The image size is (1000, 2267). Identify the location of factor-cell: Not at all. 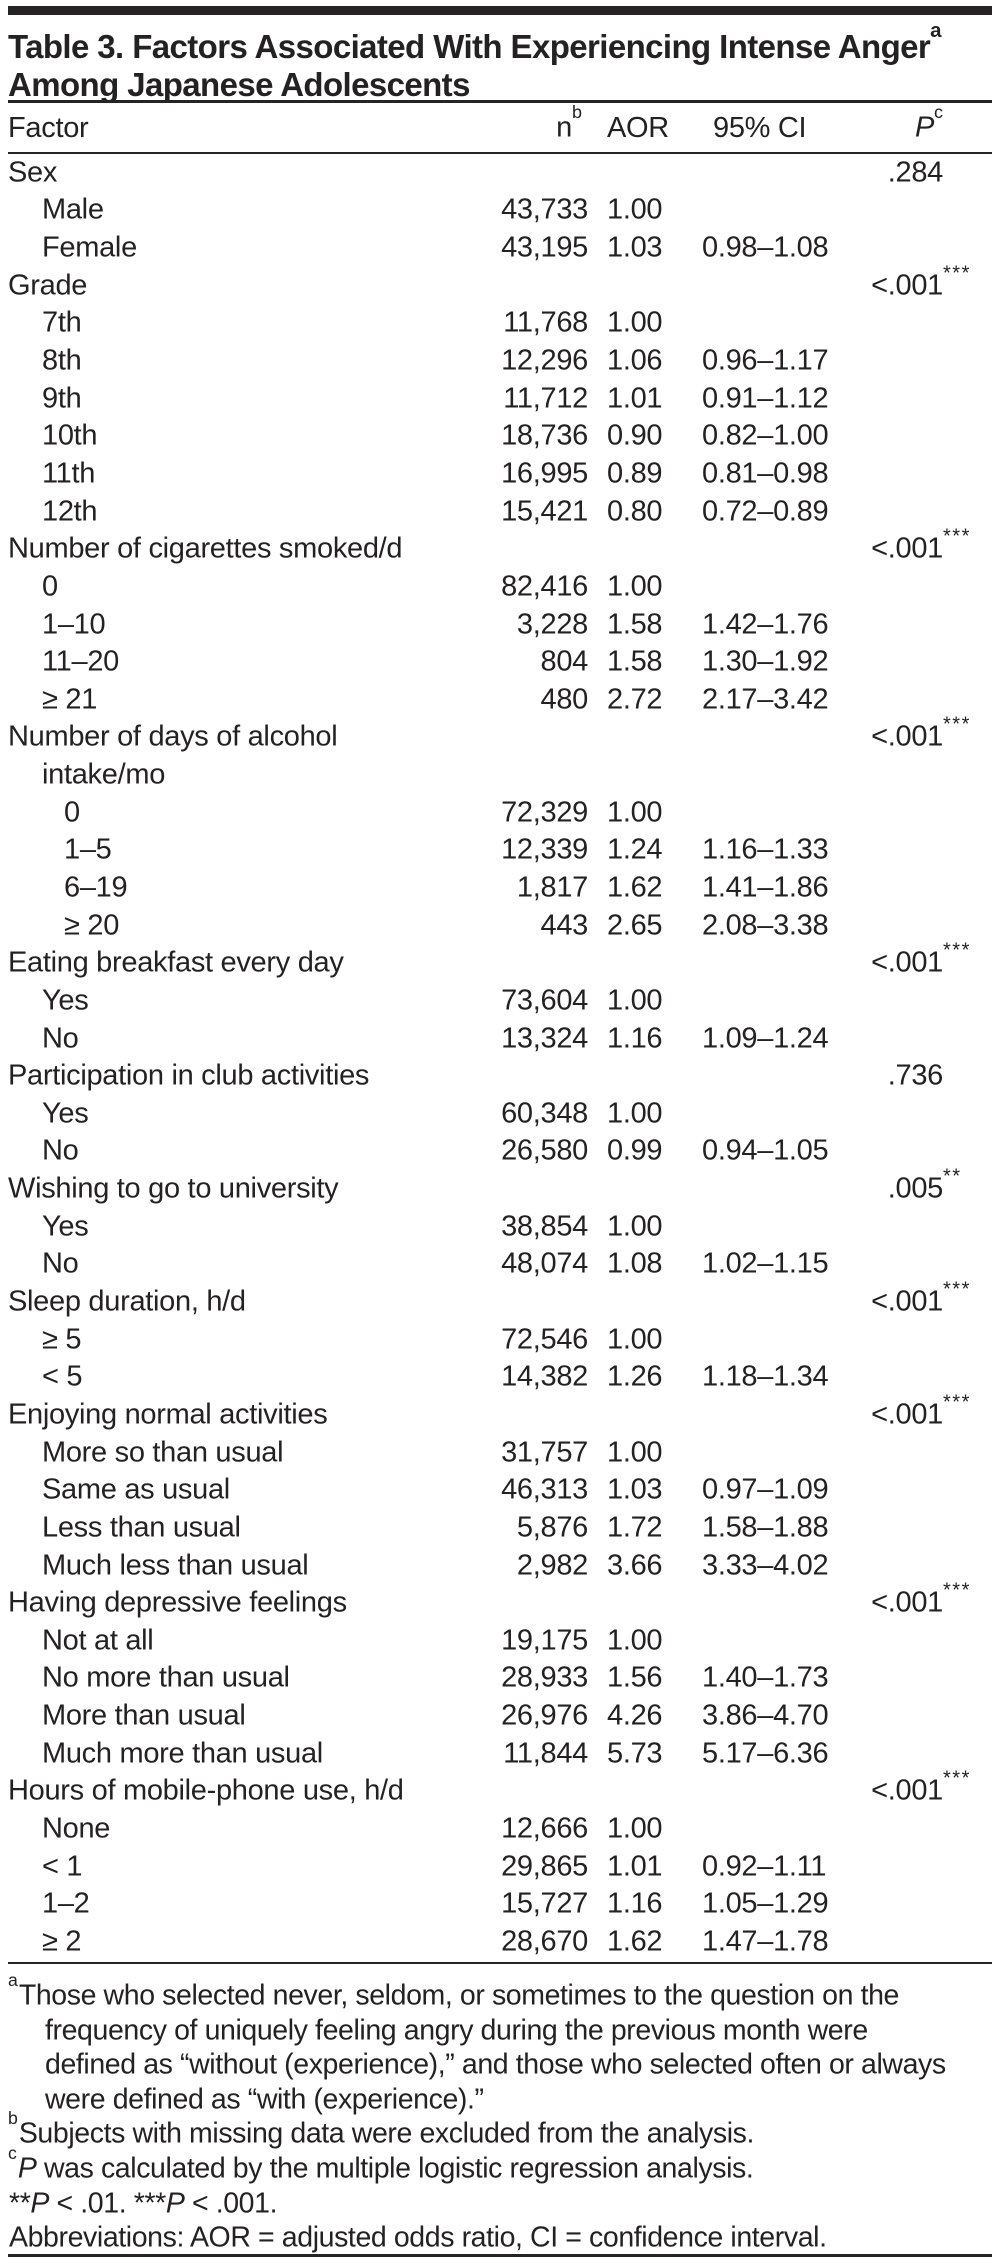
(98, 1640).